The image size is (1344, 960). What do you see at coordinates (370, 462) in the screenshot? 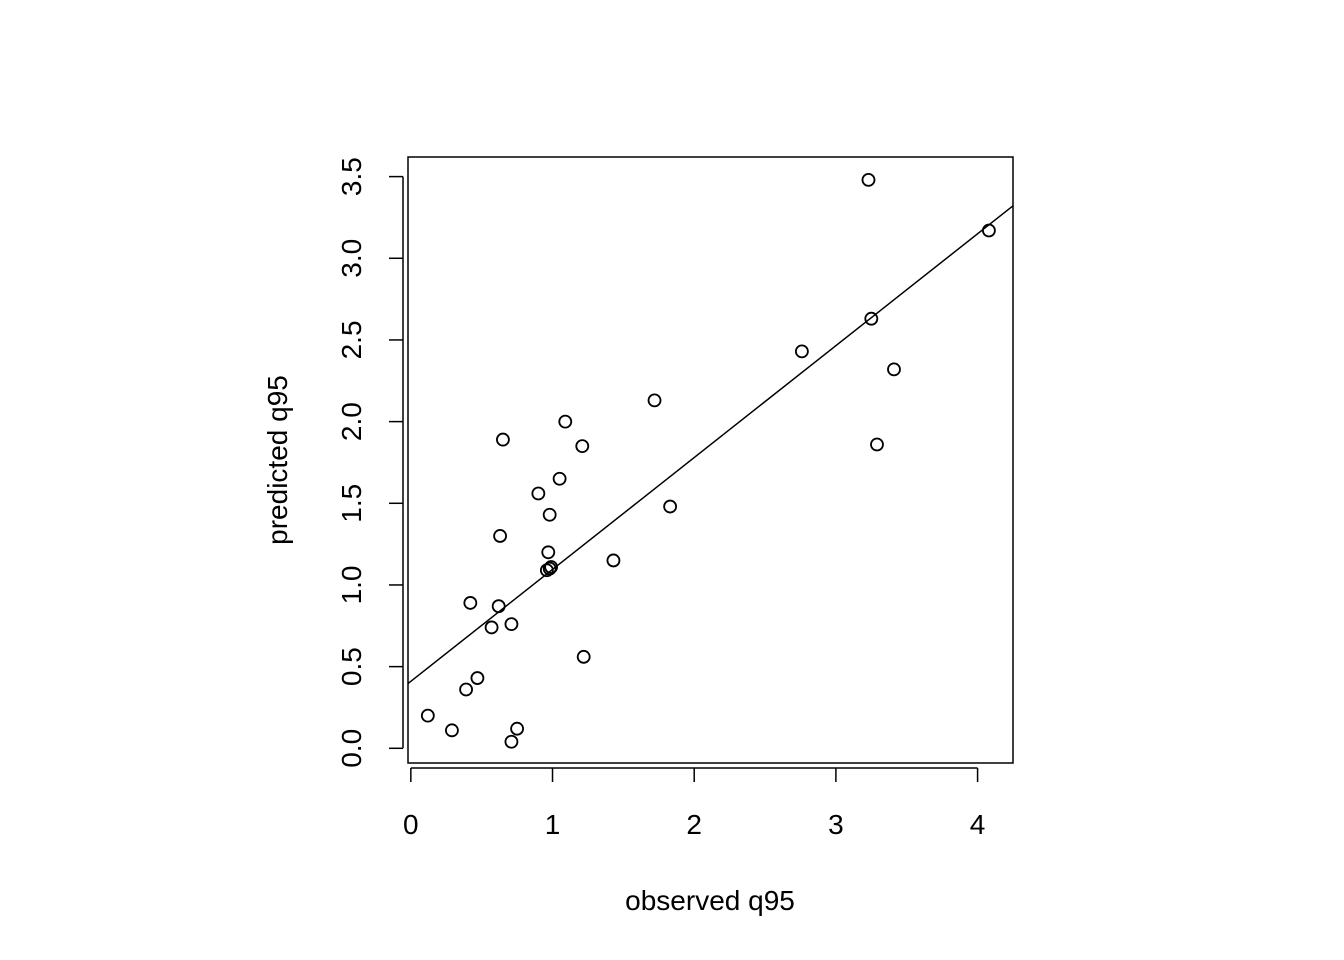
I see `y-axis: 0.0 0.5 1.0 1.5 2.0 2.5 3.0 3.5` at bounding box center [370, 462].